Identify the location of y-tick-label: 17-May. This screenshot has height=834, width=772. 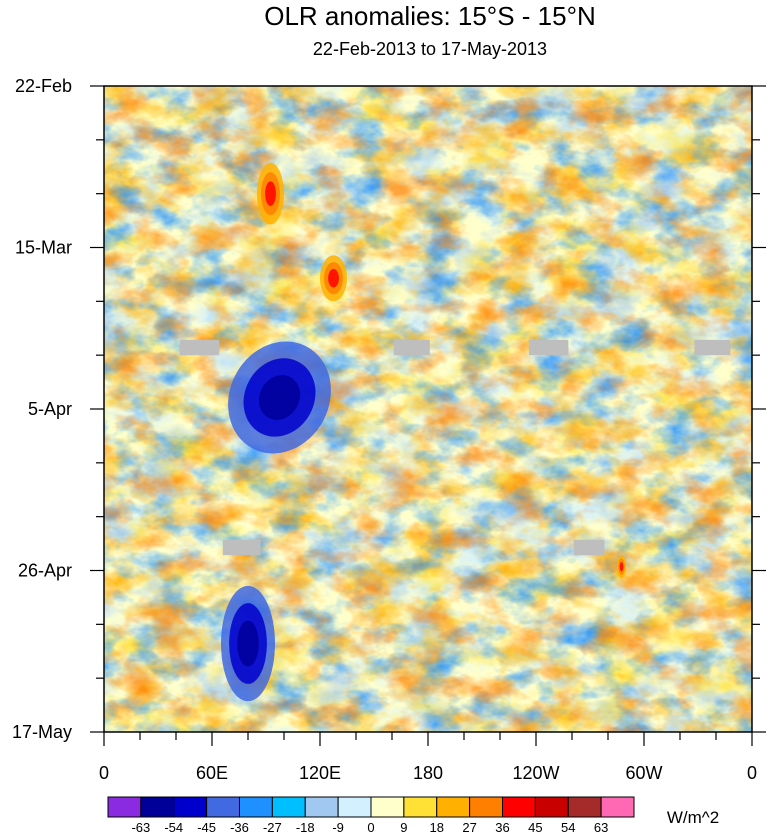
(42, 732).